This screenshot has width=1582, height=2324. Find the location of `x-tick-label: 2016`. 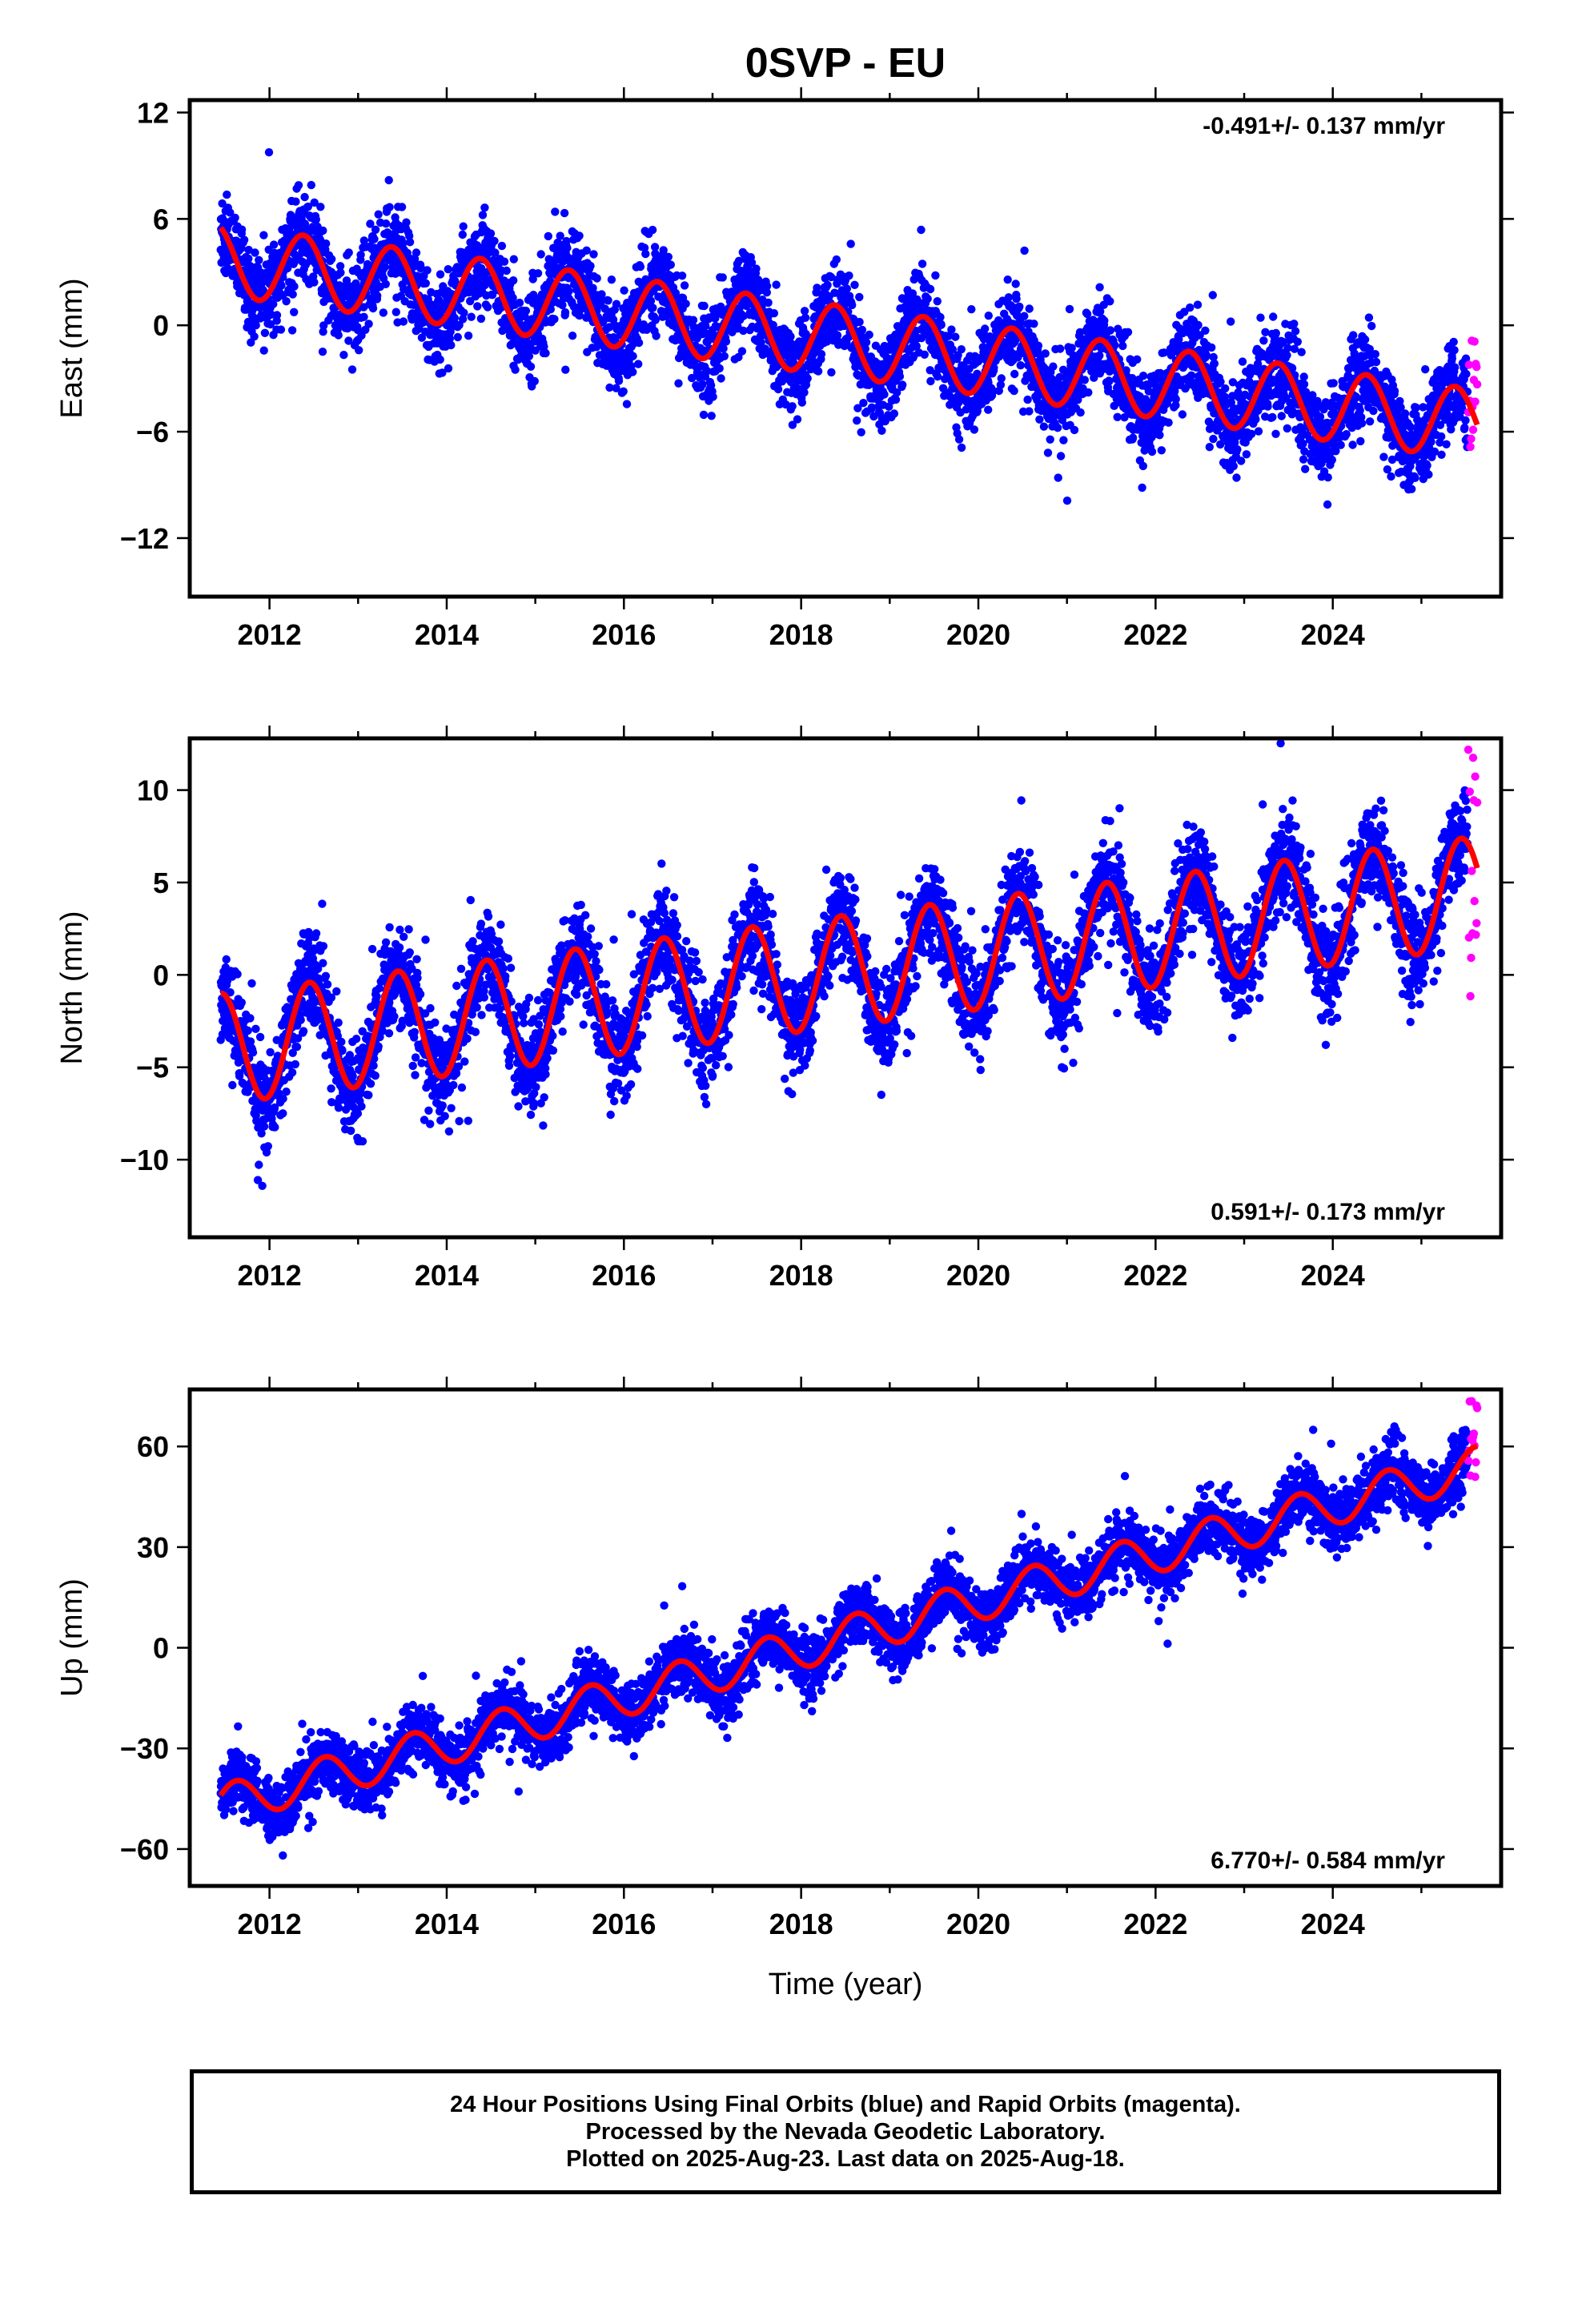

x-tick-label: 2016 is located at coordinates (624, 634).